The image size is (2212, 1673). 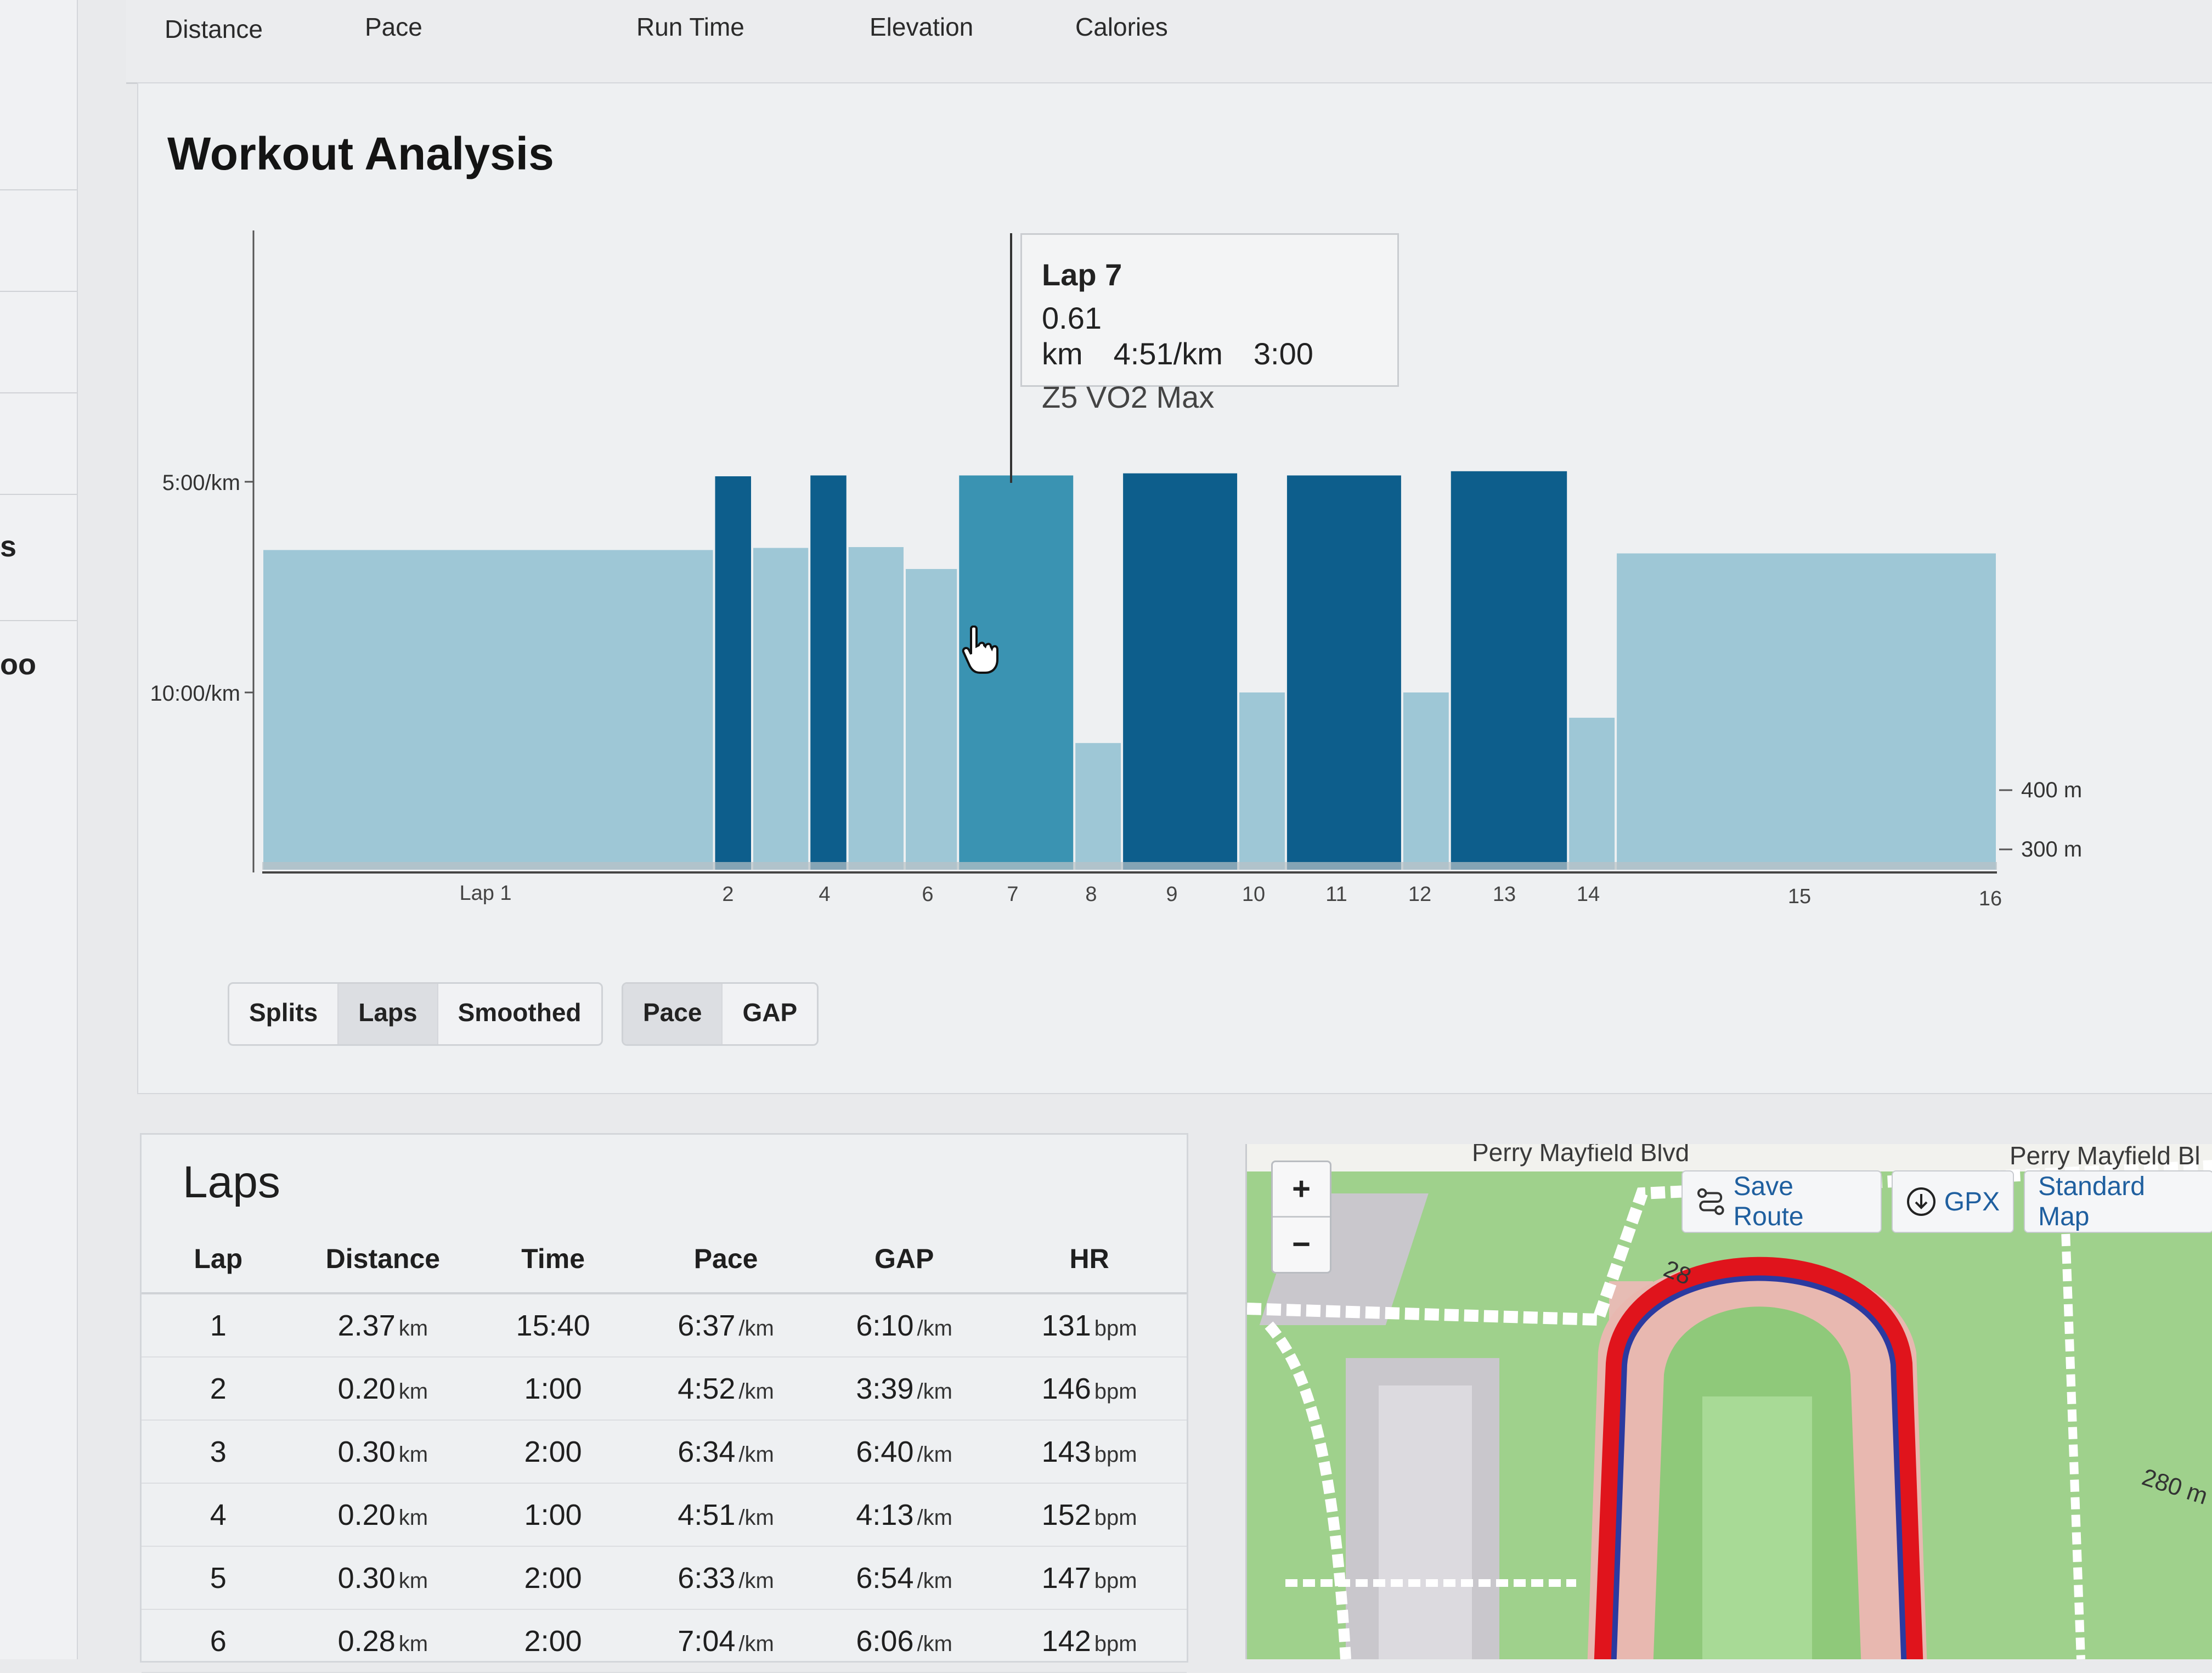 I want to click on col-header-hr: HR, so click(x=1089, y=1259).